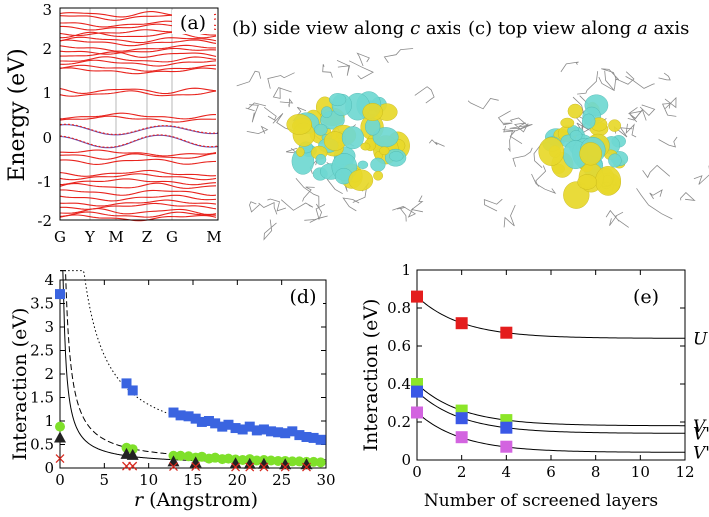 This screenshot has height=517, width=709. I want to click on x-tick-label: Z, so click(147, 237).